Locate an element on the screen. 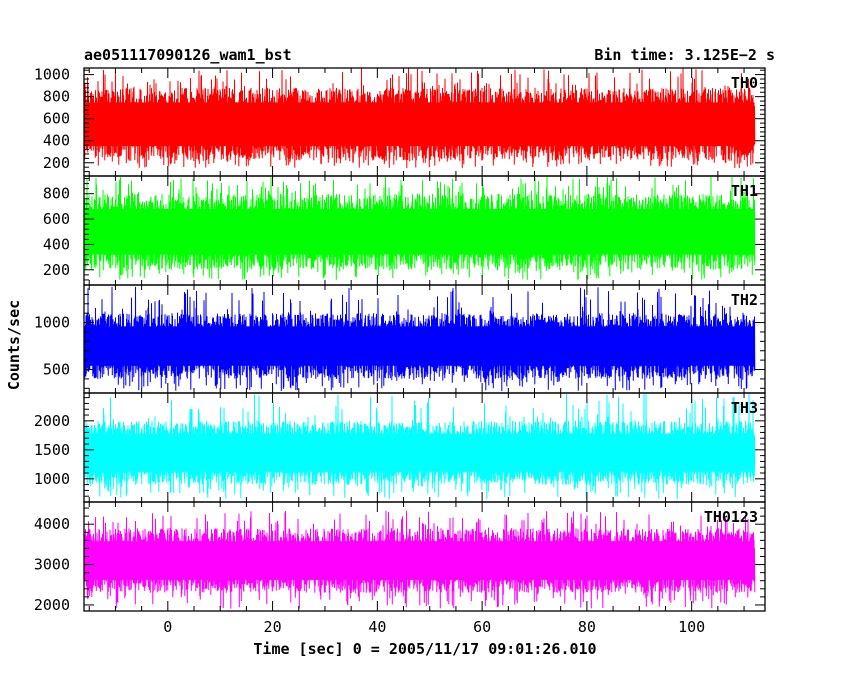 The image size is (850, 680). panel-th0: 200 400 600 800 1000 TH0 is located at coordinates (399, 121).